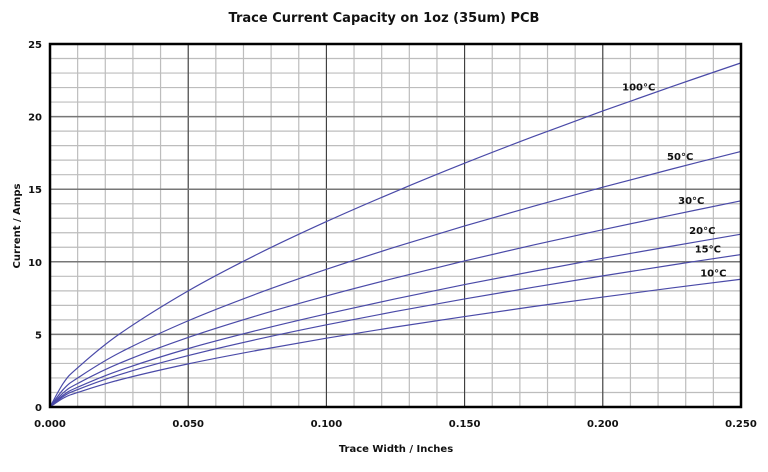 The height and width of the screenshot is (472, 768). Describe the element at coordinates (708, 250) in the screenshot. I see `series-label: 15°C` at that location.